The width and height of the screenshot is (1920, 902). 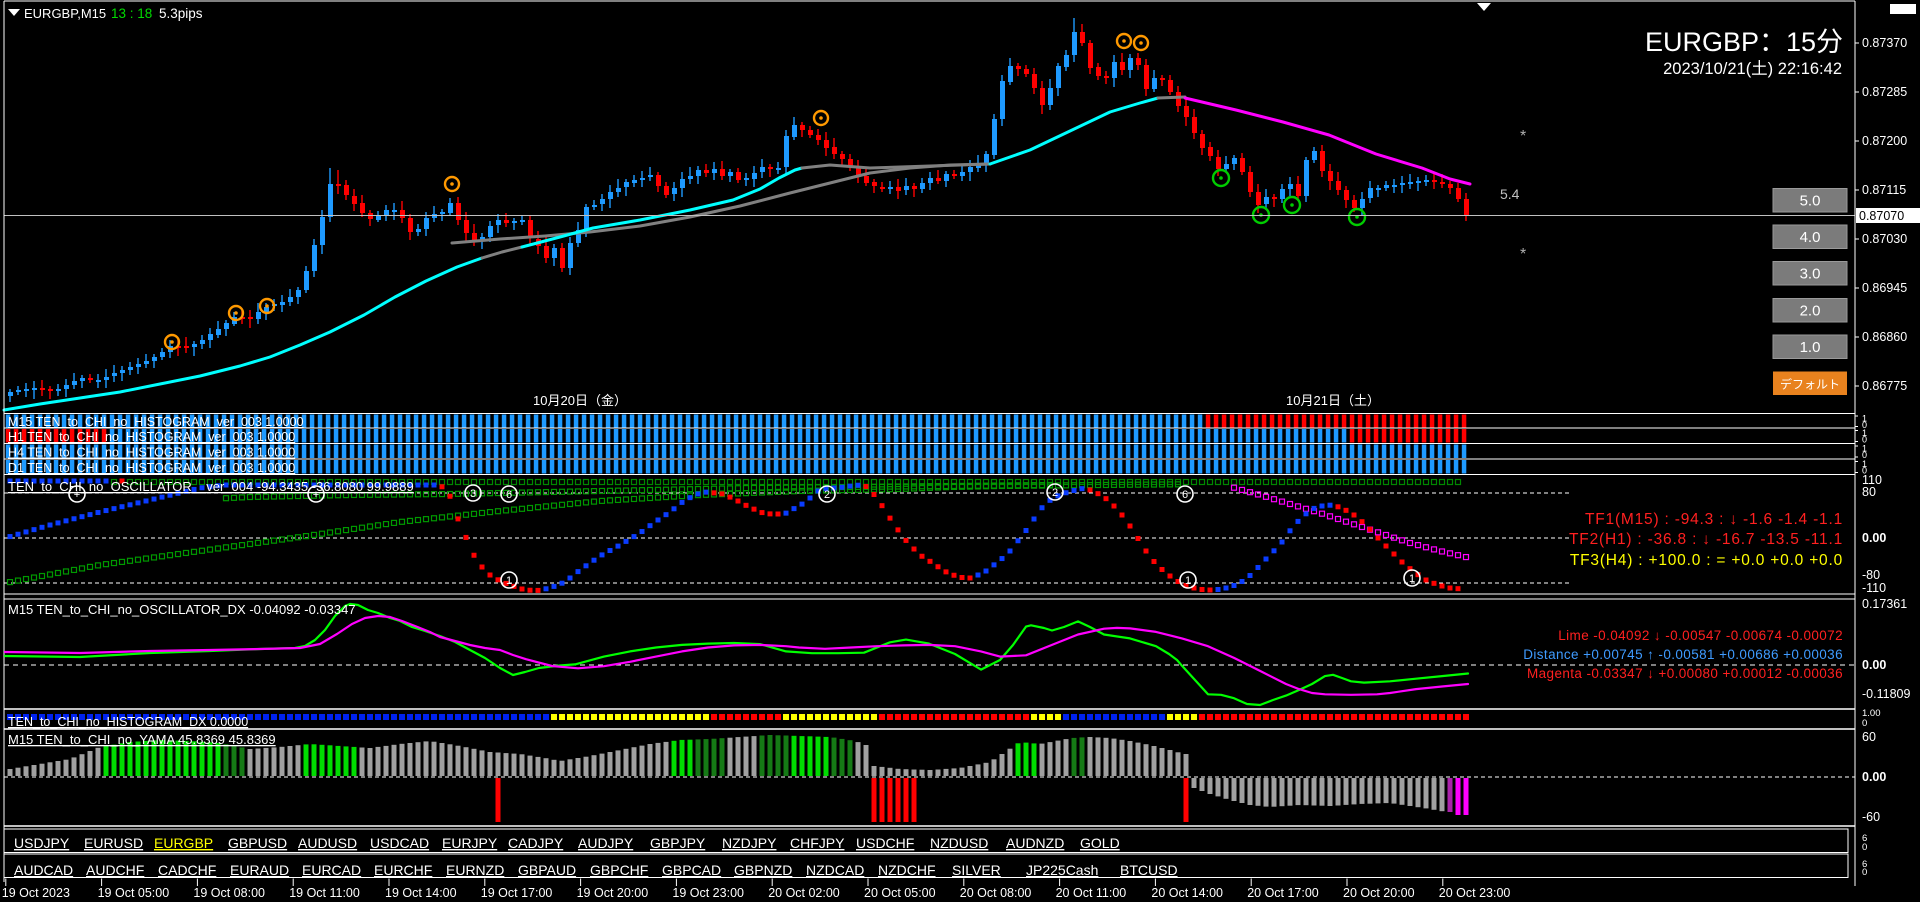 What do you see at coordinates (1810, 201) in the screenshot?
I see `svg-text: 5.0` at bounding box center [1810, 201].